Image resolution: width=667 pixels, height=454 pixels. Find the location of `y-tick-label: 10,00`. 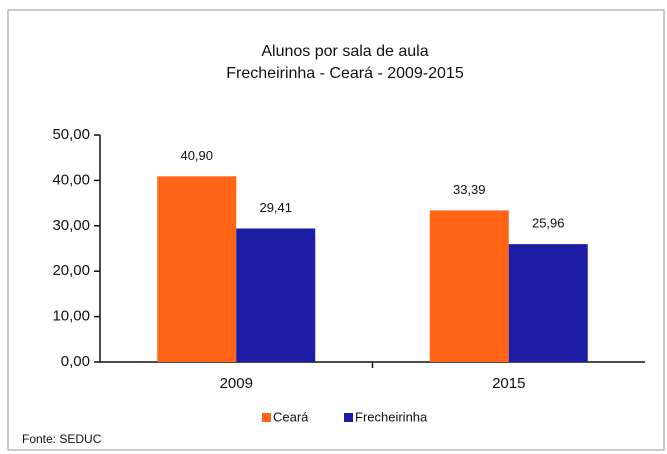

y-tick-label: 10,00 is located at coordinates (71, 316).